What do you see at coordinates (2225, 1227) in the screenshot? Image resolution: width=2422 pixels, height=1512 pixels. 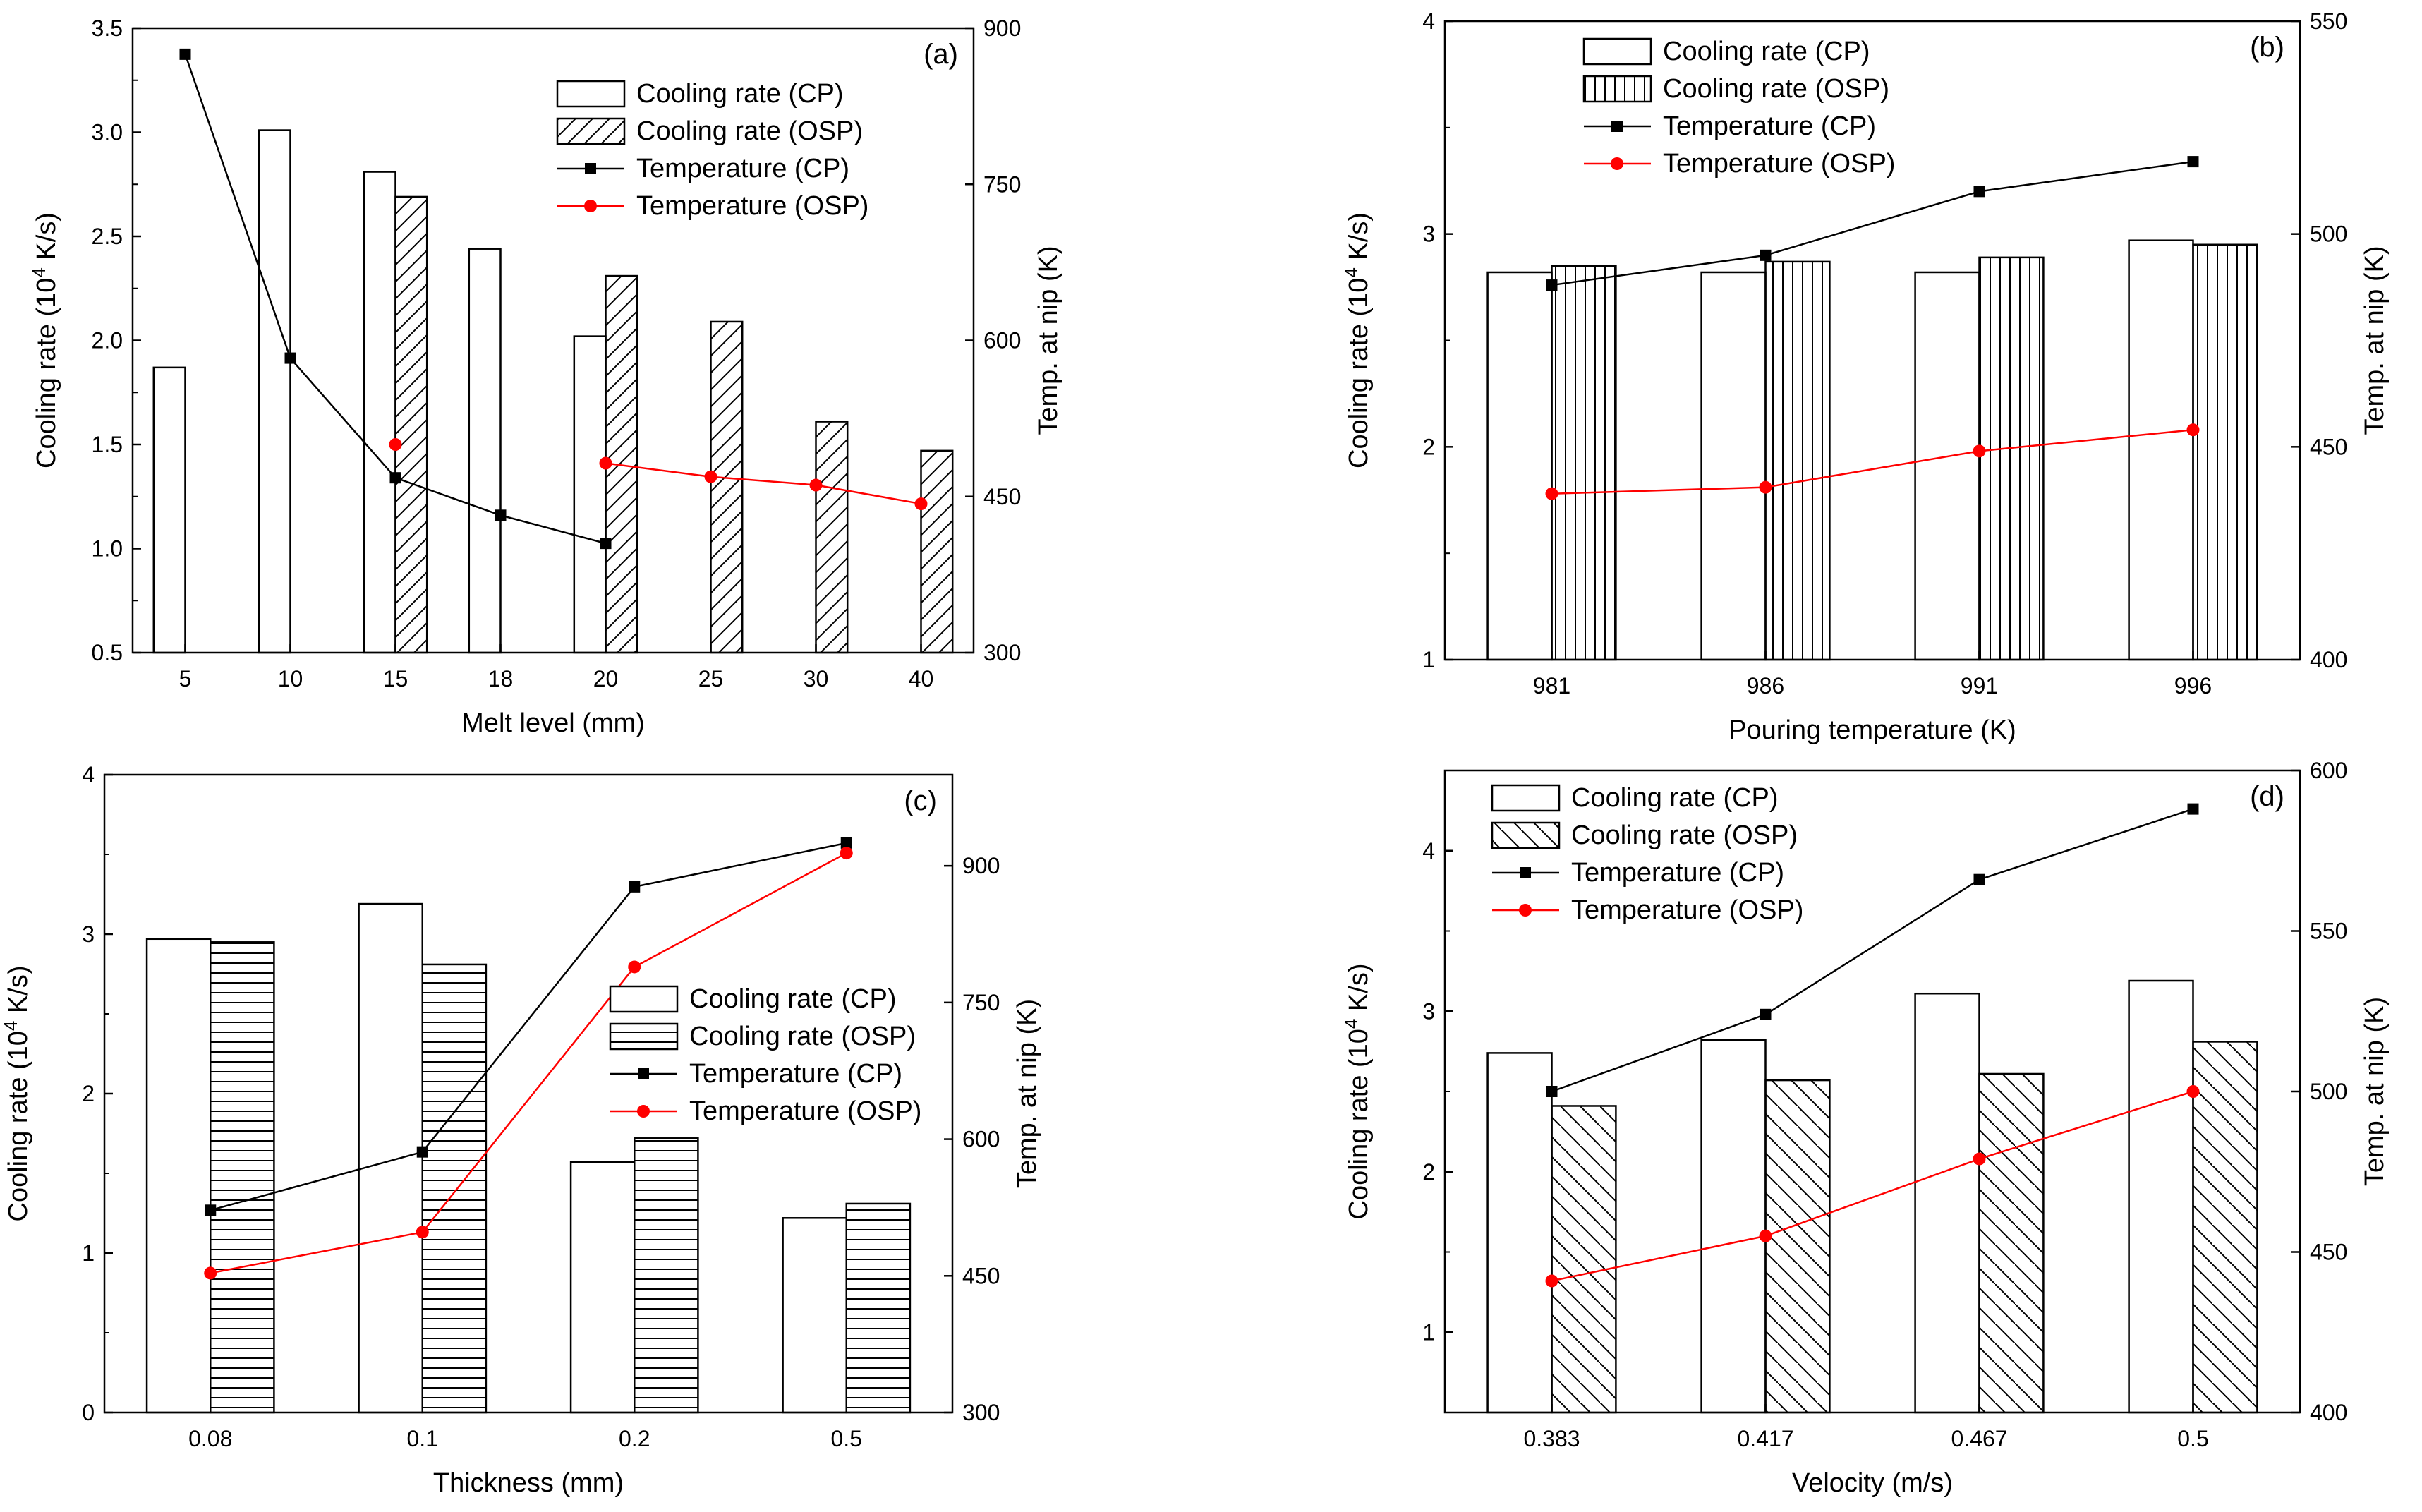 I see `bar-osp-0.5` at bounding box center [2225, 1227].